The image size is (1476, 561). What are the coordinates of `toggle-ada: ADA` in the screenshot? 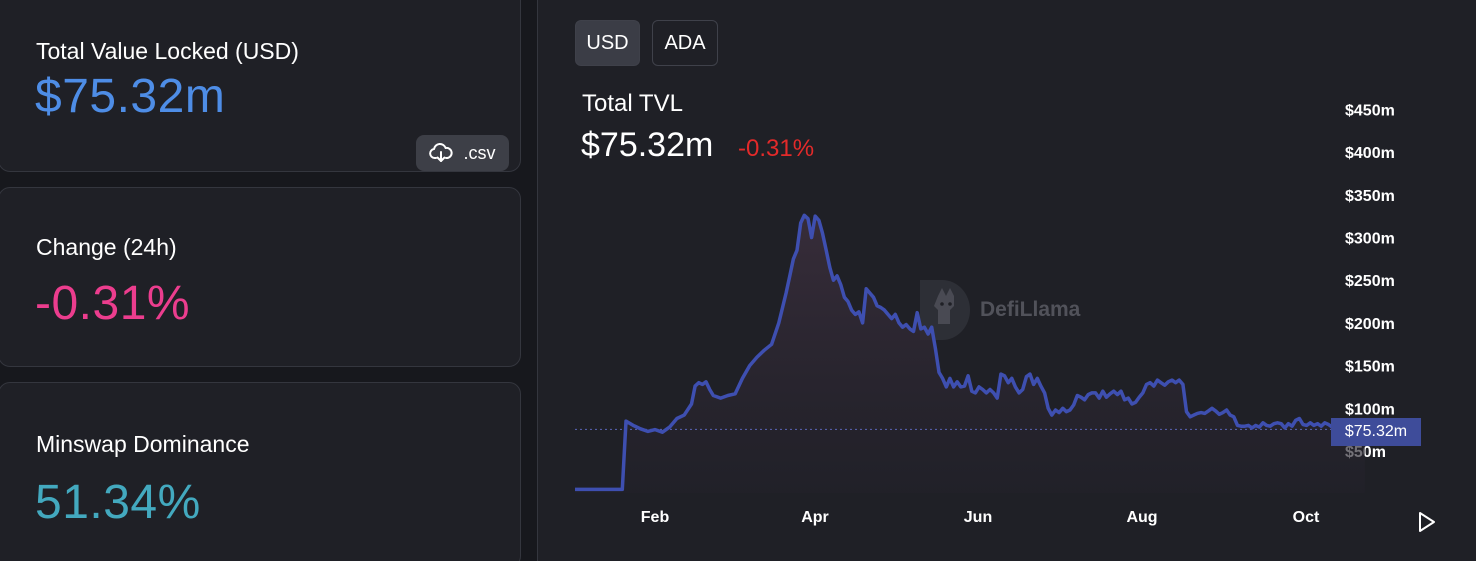 It's located at (685, 43).